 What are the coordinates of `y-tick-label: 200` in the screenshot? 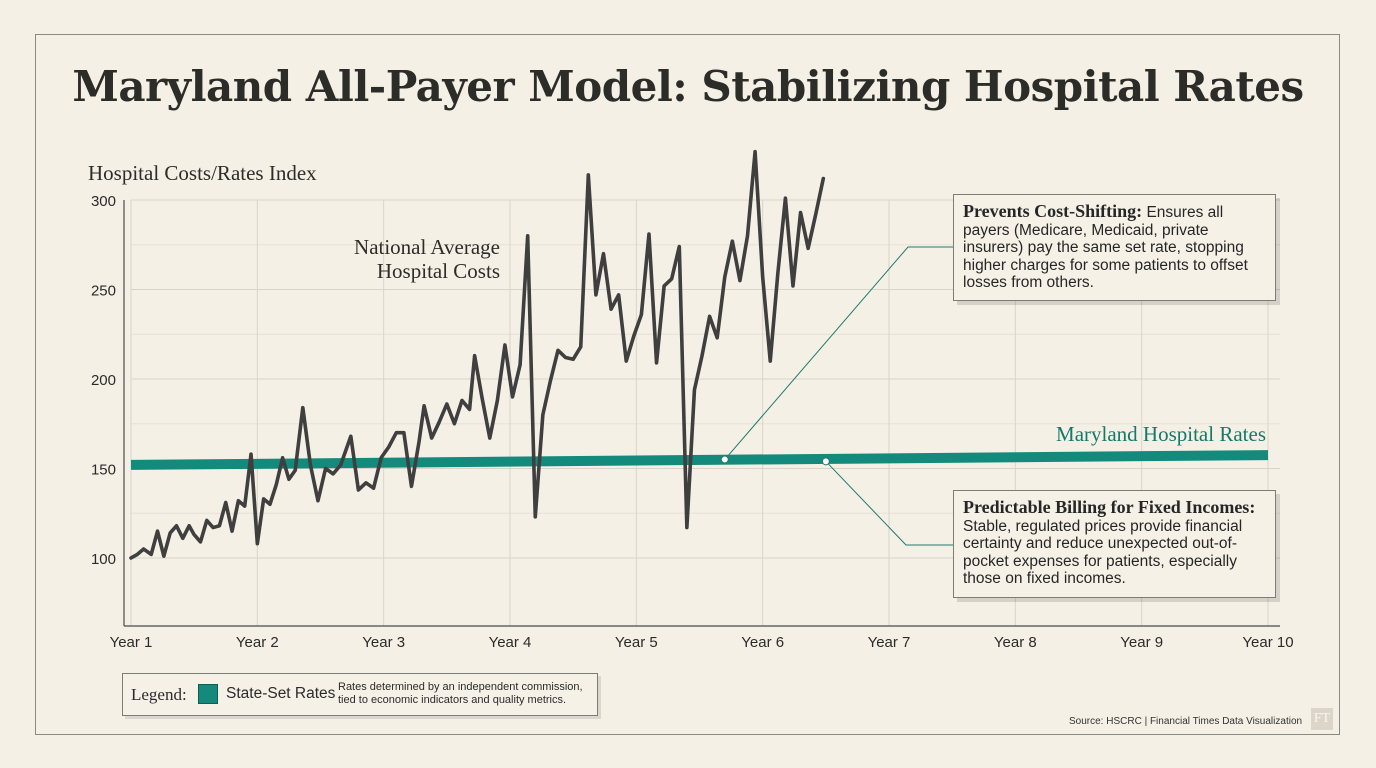 It's located at (103, 380).